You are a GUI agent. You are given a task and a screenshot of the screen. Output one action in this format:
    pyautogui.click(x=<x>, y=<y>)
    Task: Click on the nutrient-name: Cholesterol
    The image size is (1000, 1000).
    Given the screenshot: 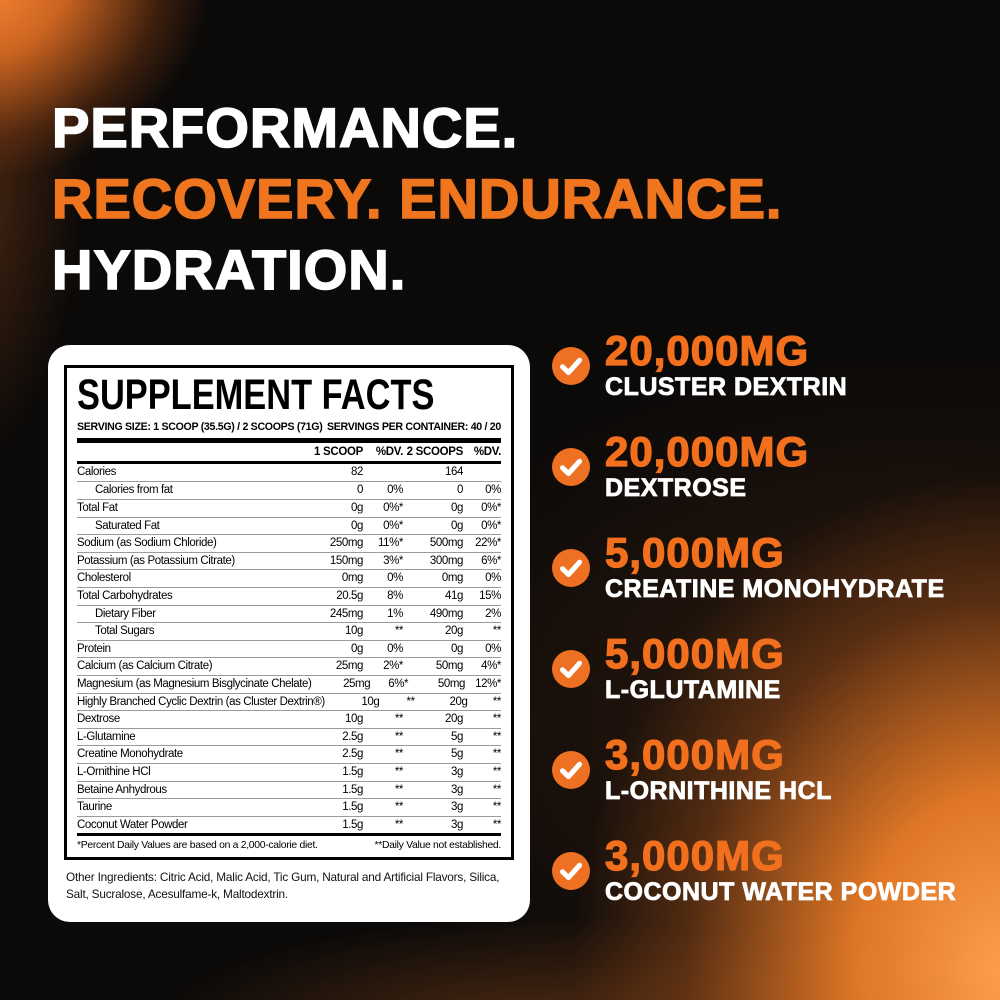 What is the action you would take?
    pyautogui.click(x=104, y=578)
    